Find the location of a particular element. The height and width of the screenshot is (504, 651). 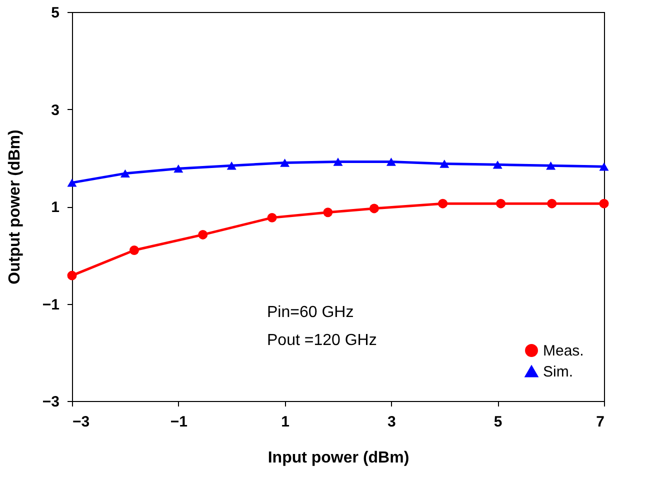

x-tick-label: 3 is located at coordinates (392, 422).